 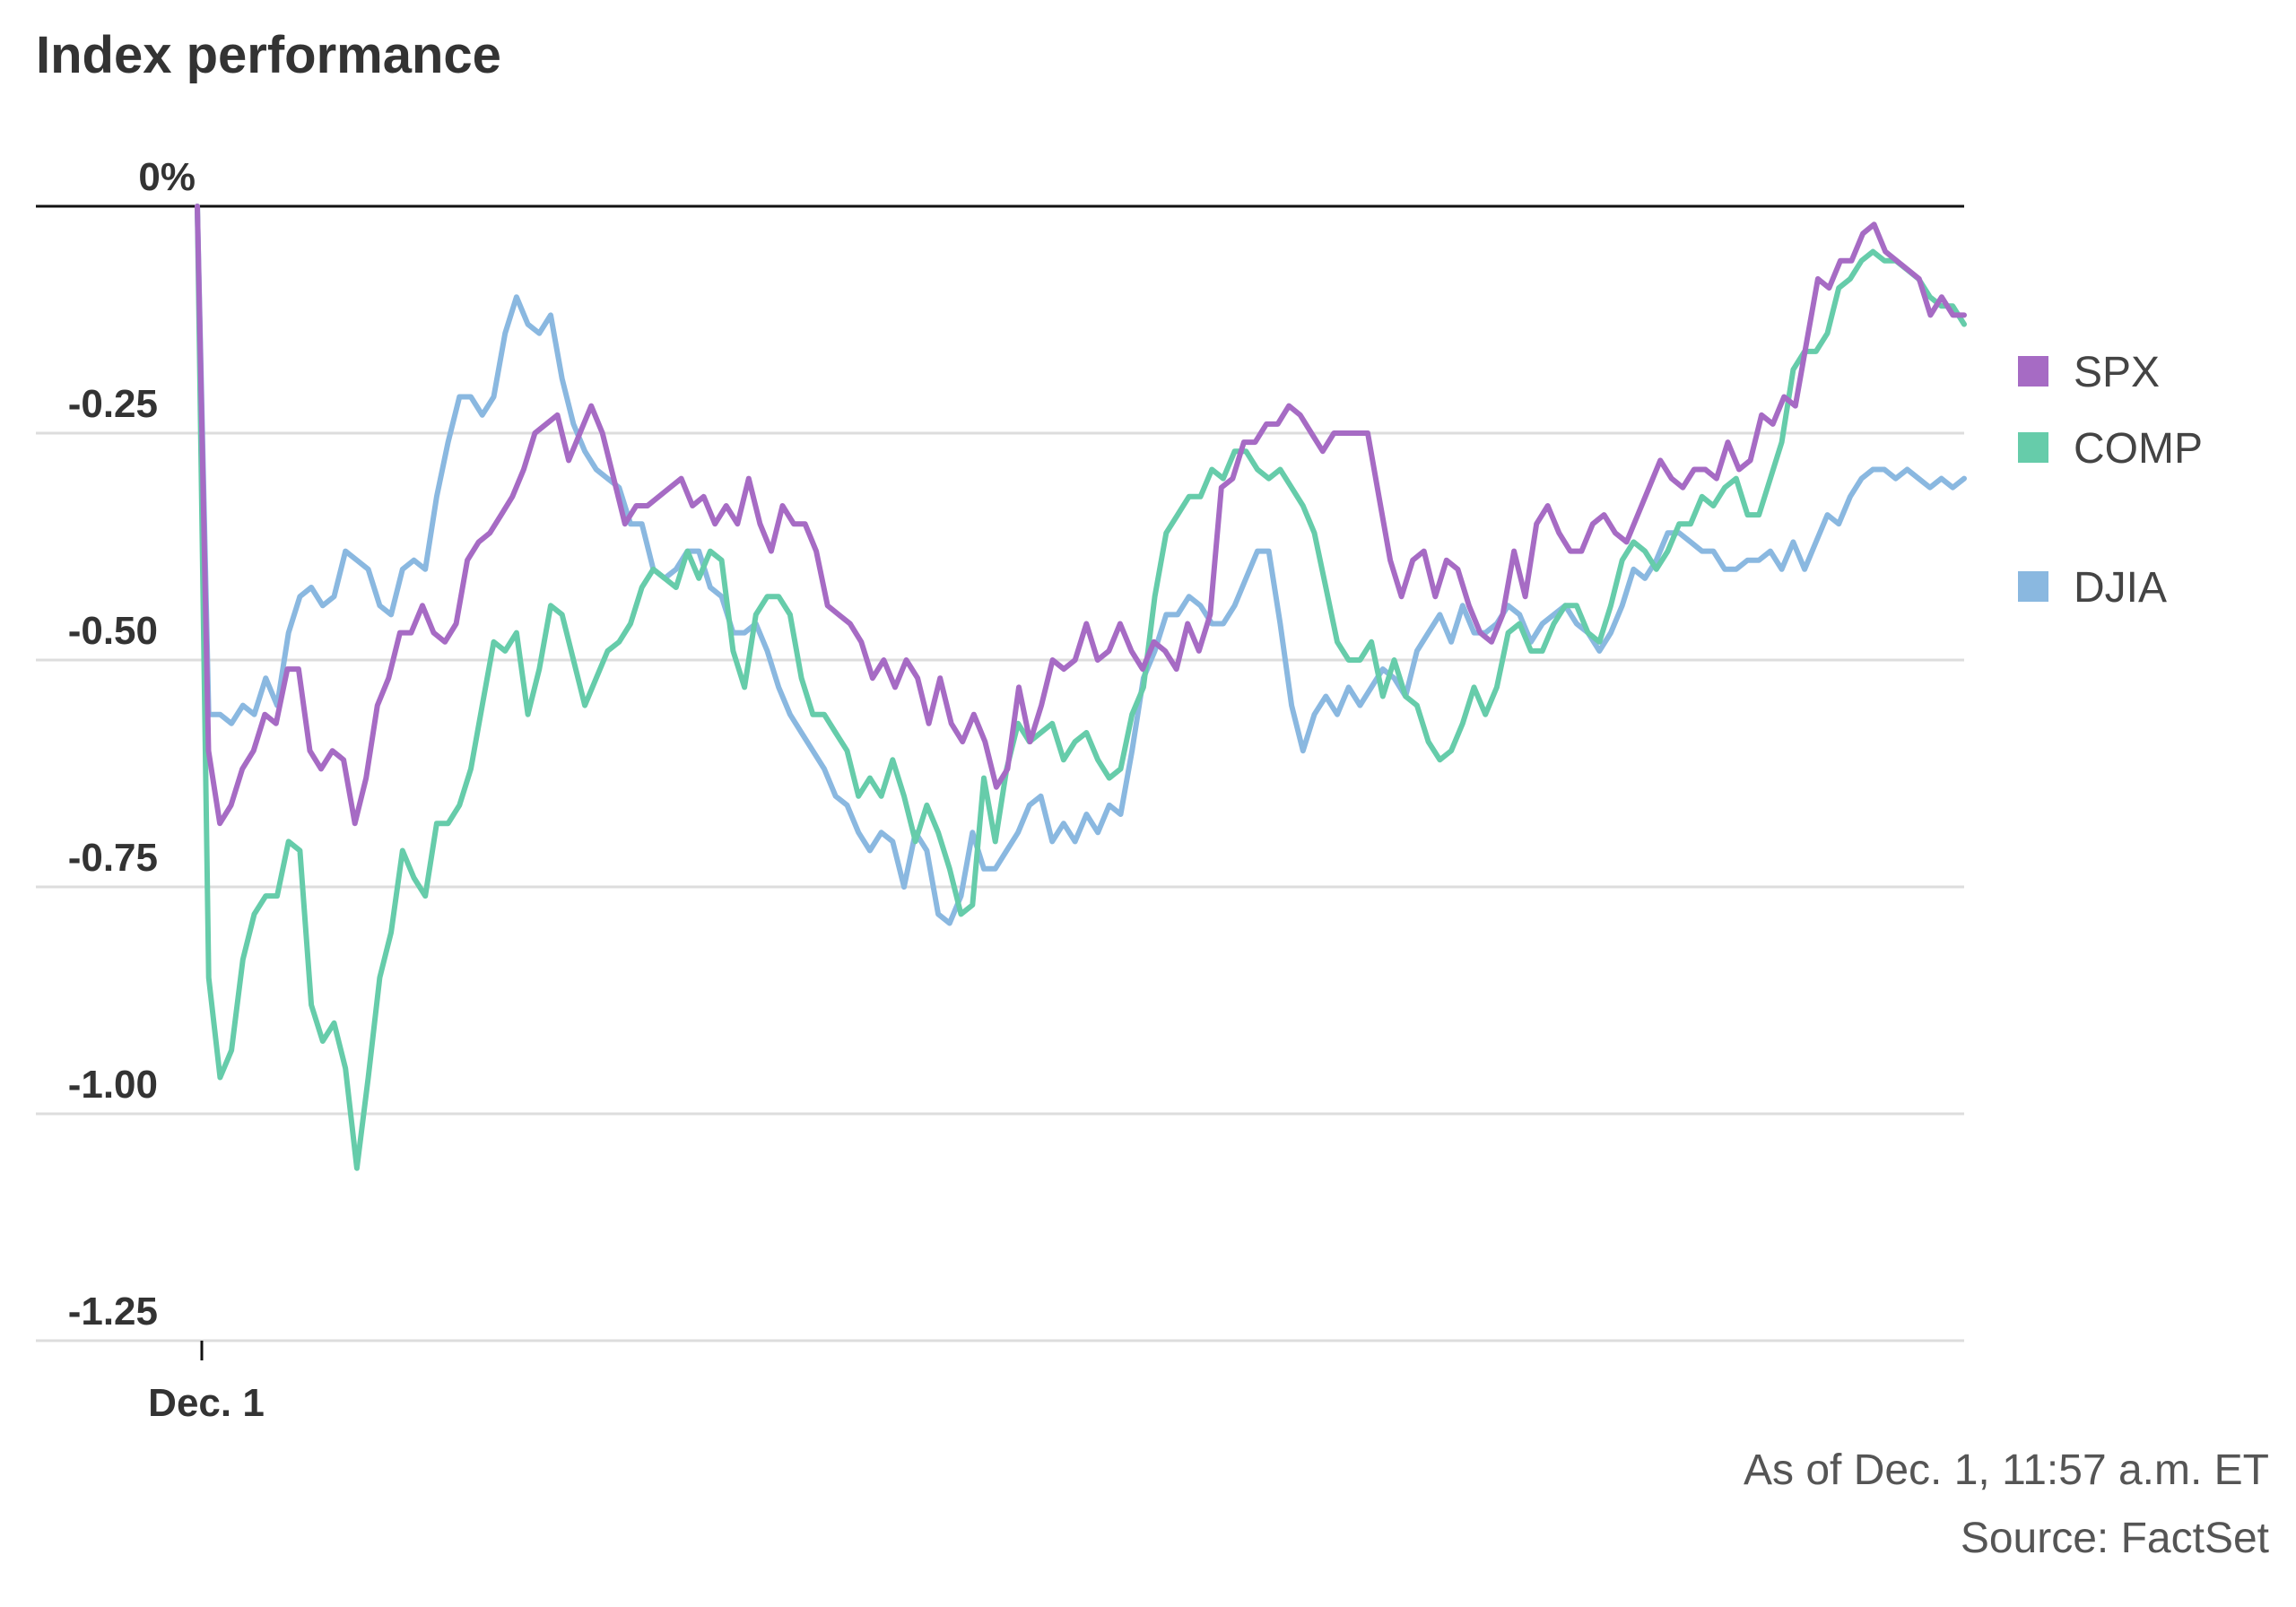 What do you see at coordinates (113, 858) in the screenshot?
I see `y-tick-label: -0.75` at bounding box center [113, 858].